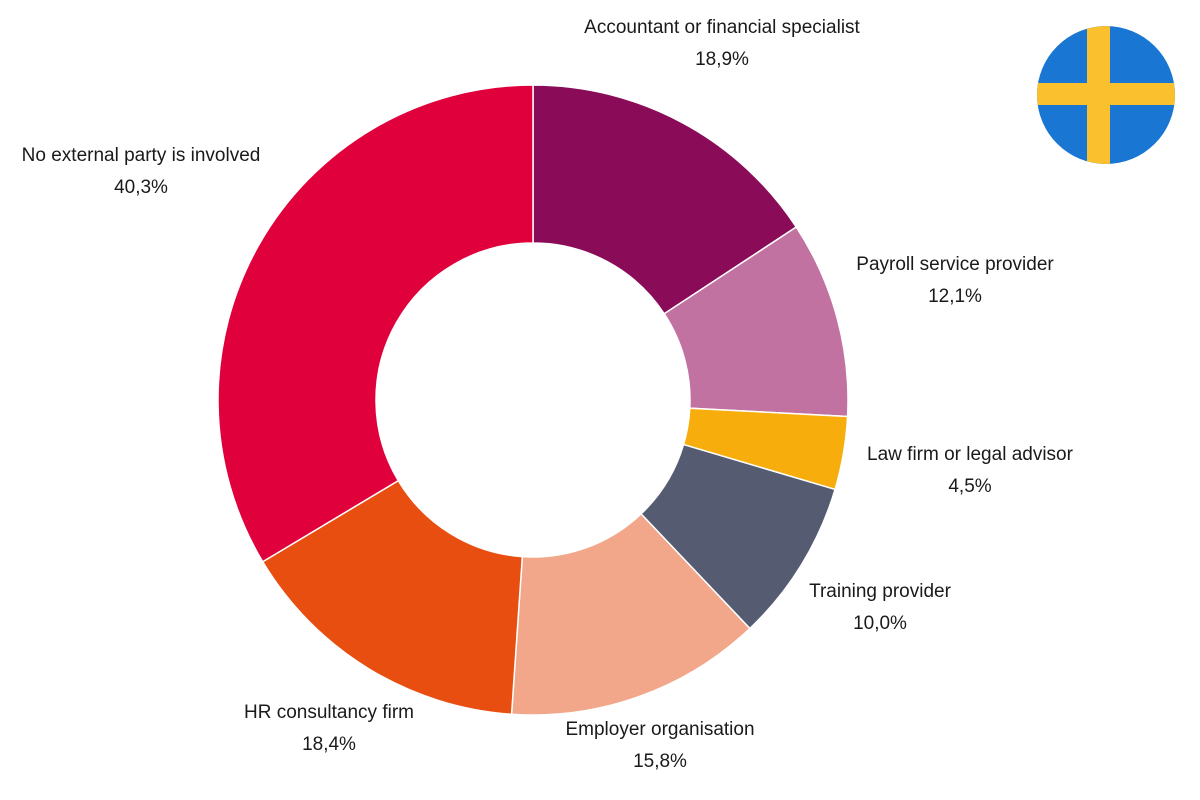 Image resolution: width=1200 pixels, height=800 pixels. Describe the element at coordinates (1106, 95) in the screenshot. I see `sweden-flag-icon` at that location.